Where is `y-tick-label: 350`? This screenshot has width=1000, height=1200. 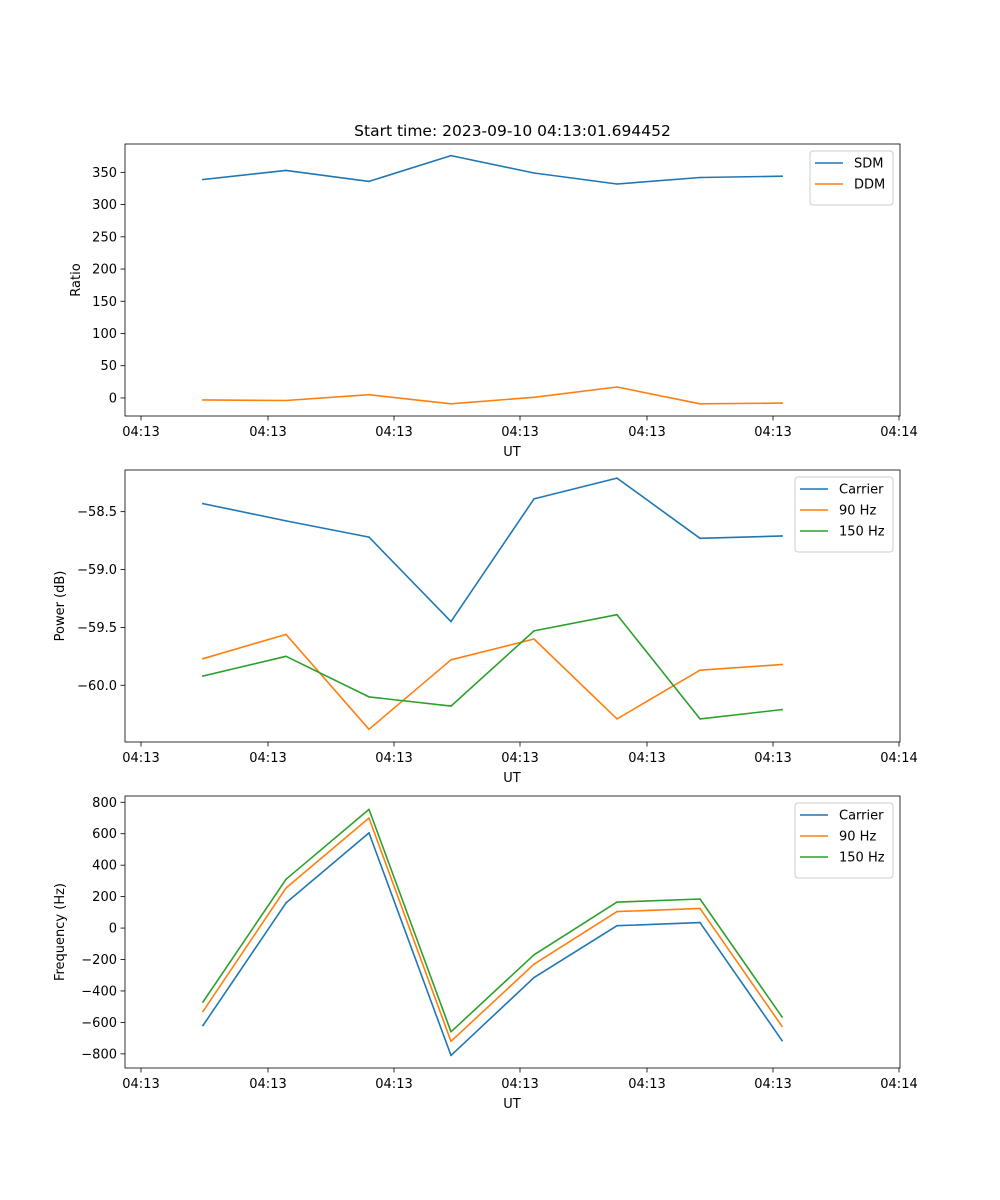
y-tick-label: 350 is located at coordinates (104, 173).